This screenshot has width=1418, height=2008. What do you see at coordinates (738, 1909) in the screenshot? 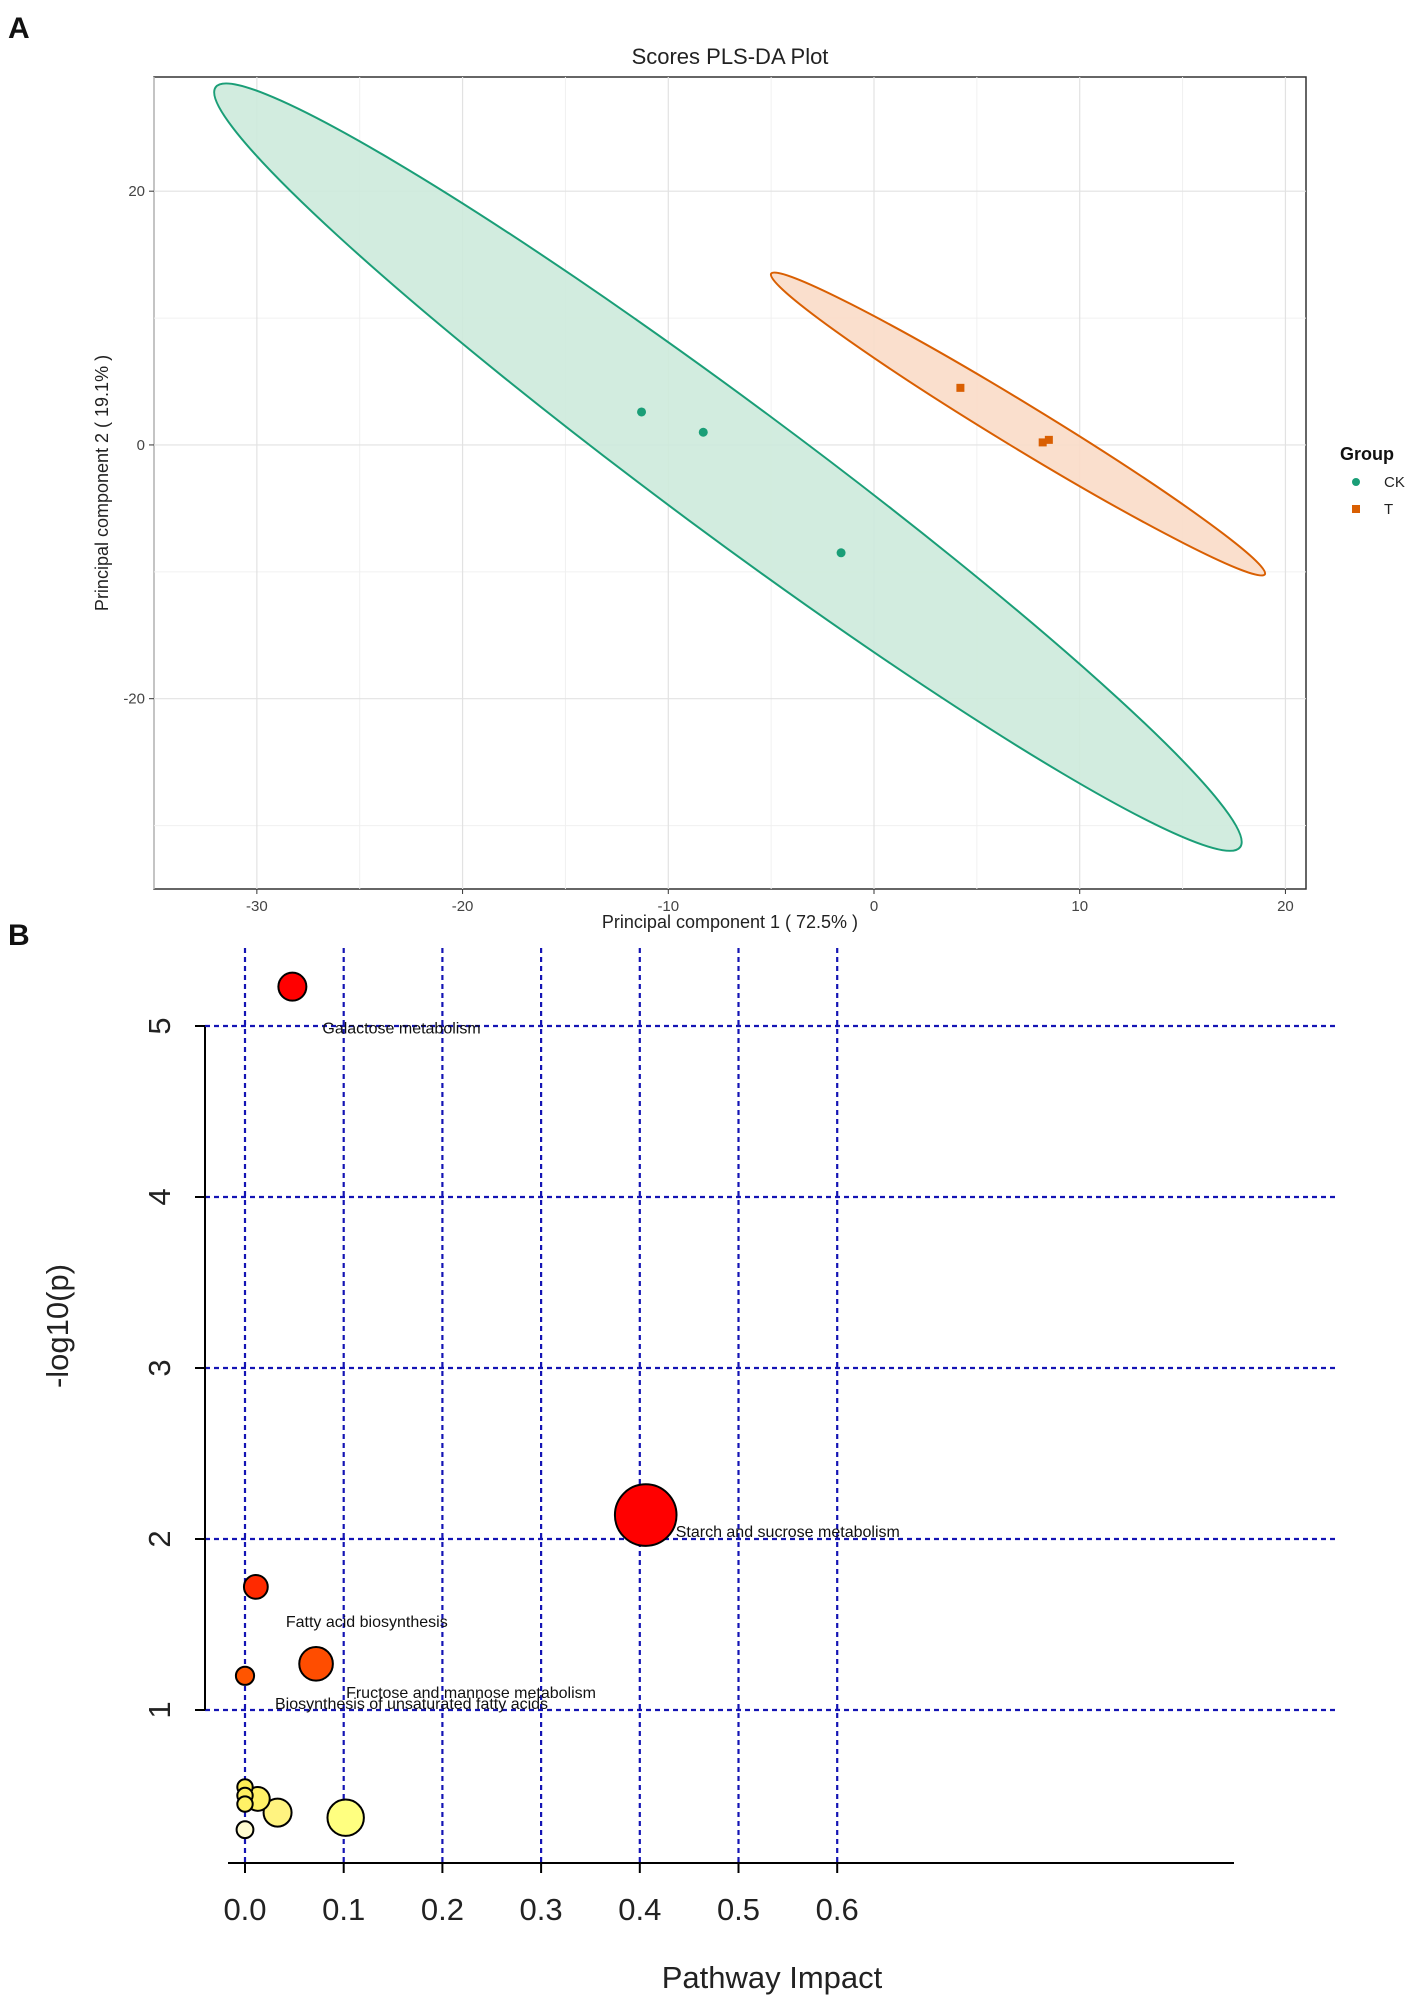
I see `x-tick-label: 0.5` at bounding box center [738, 1909].